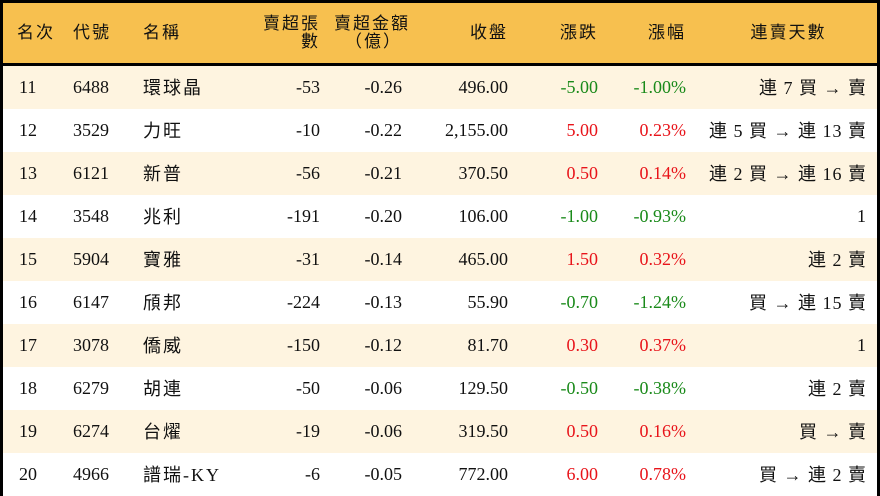  I want to click on cell-change-pct: -1.24%, so click(660, 301).